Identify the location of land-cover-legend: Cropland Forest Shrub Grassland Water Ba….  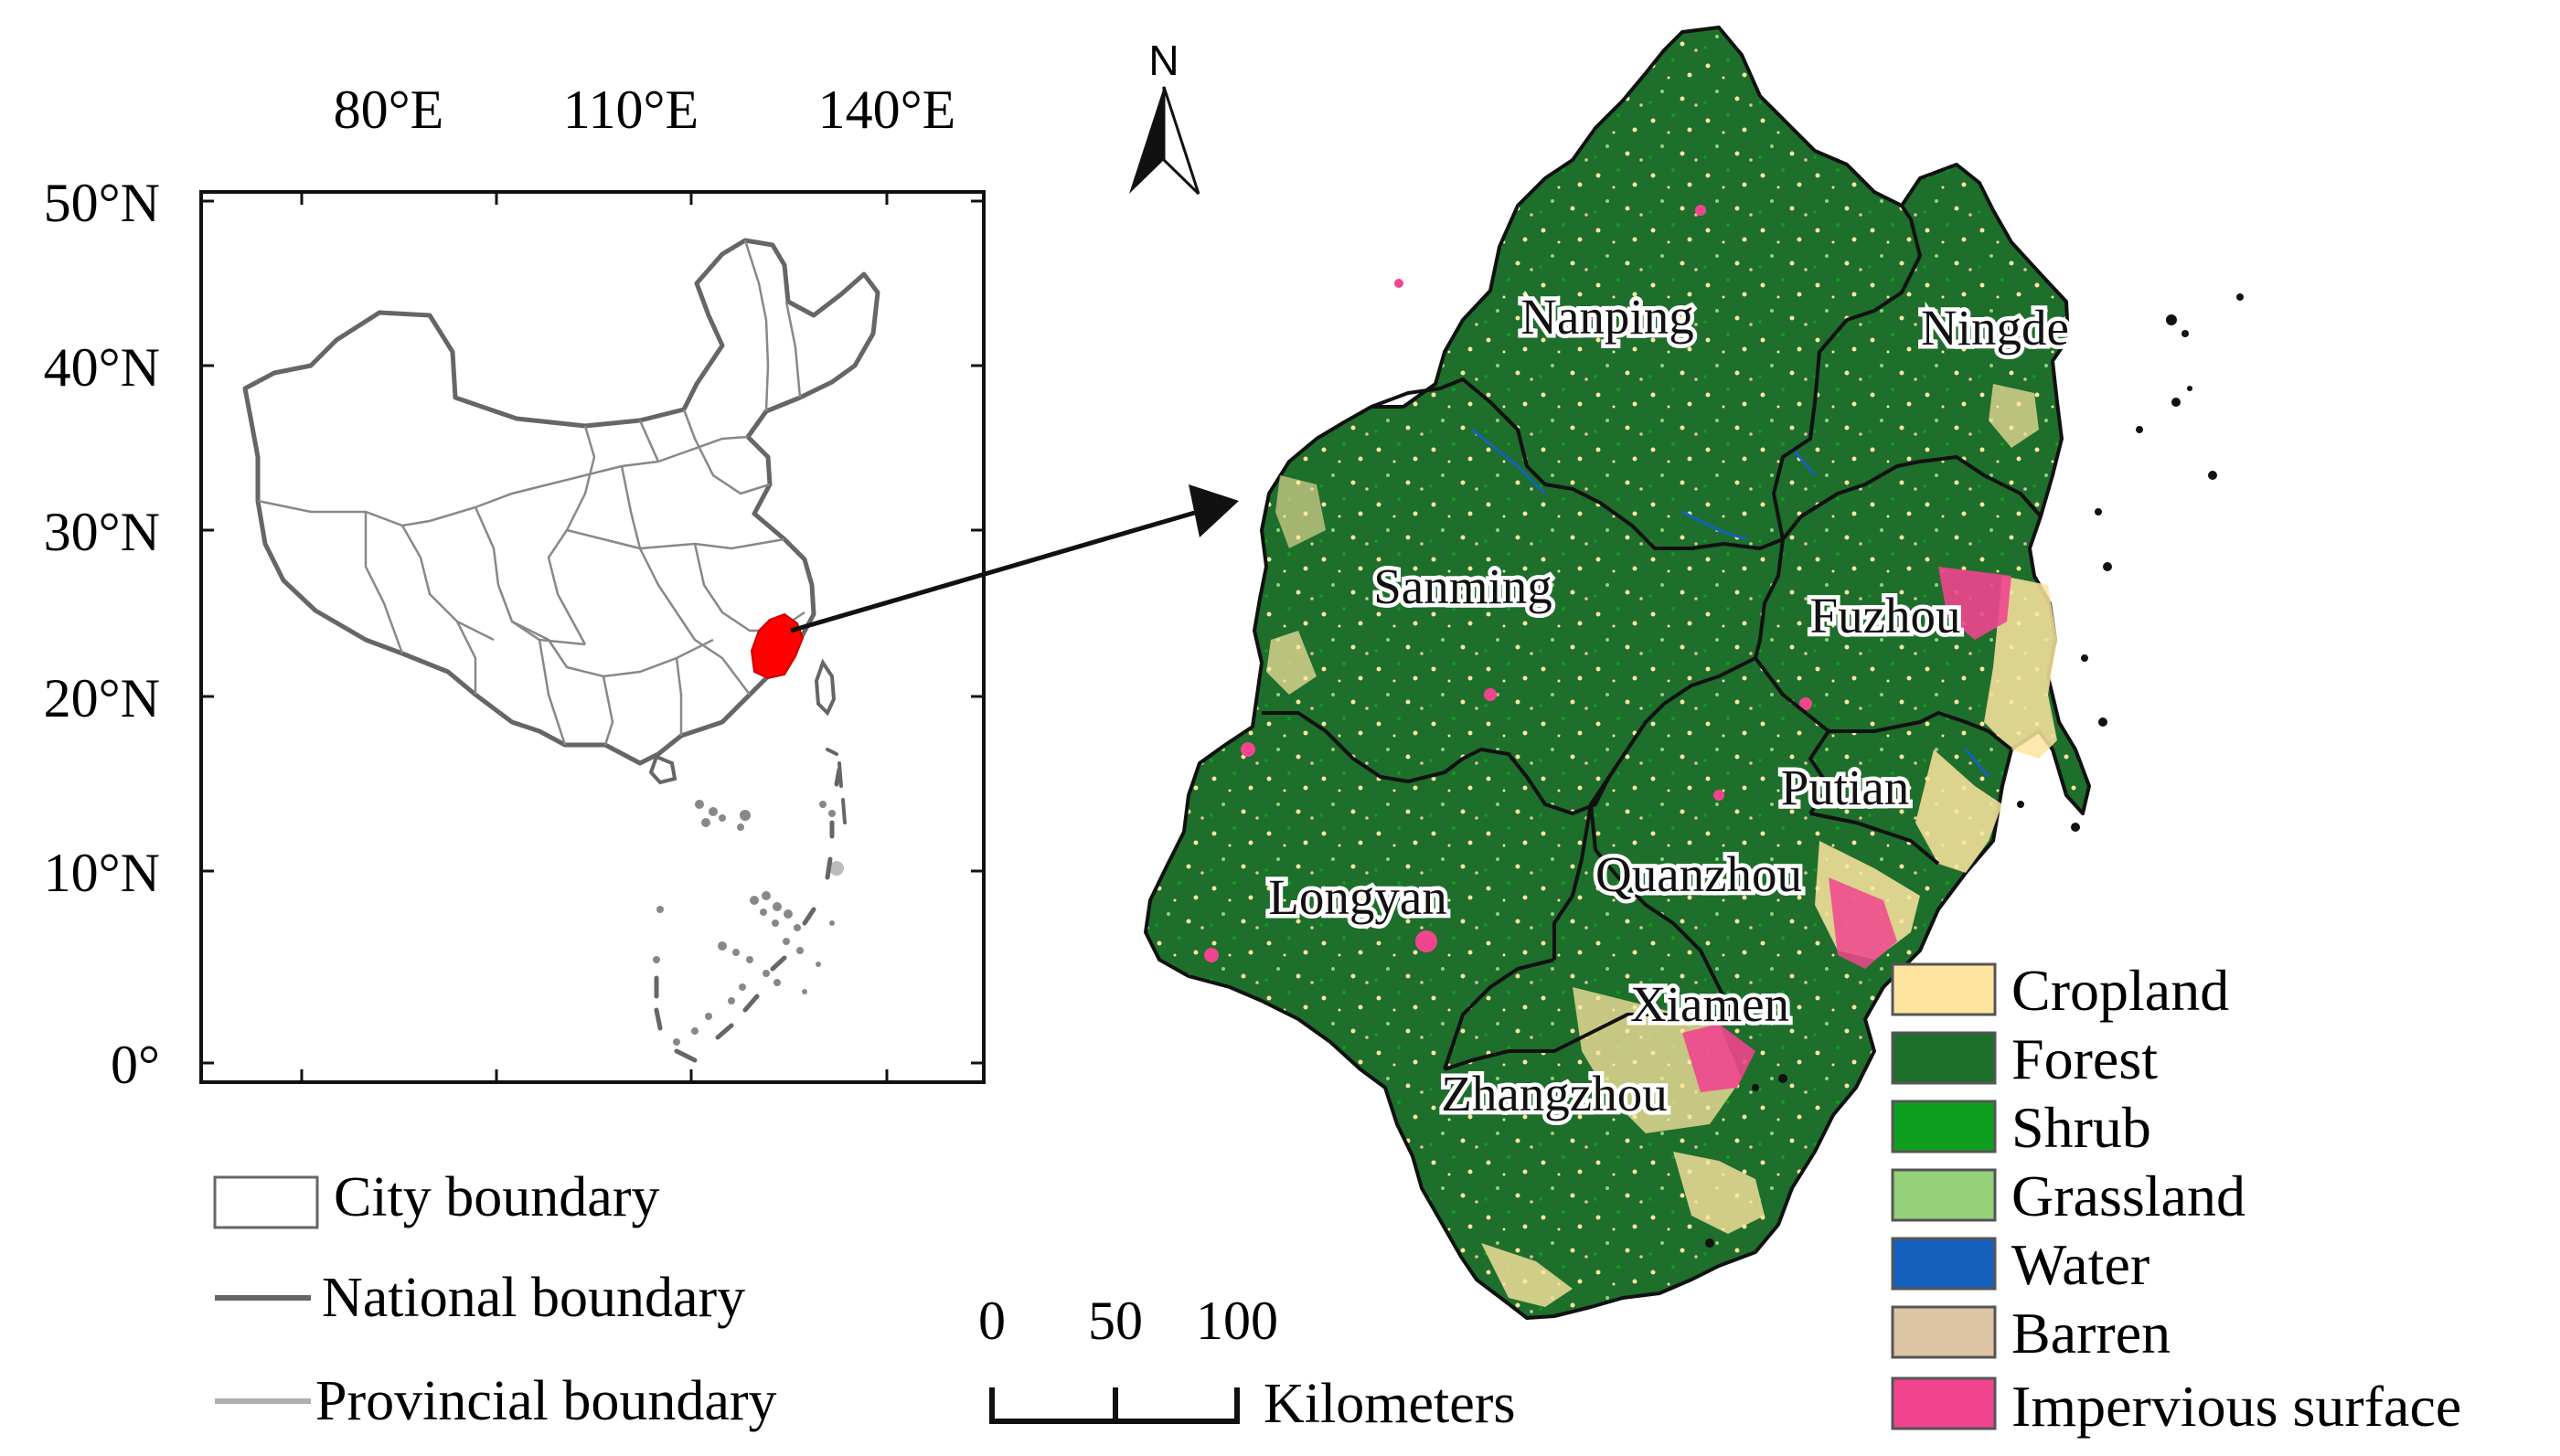
(2176, 1199).